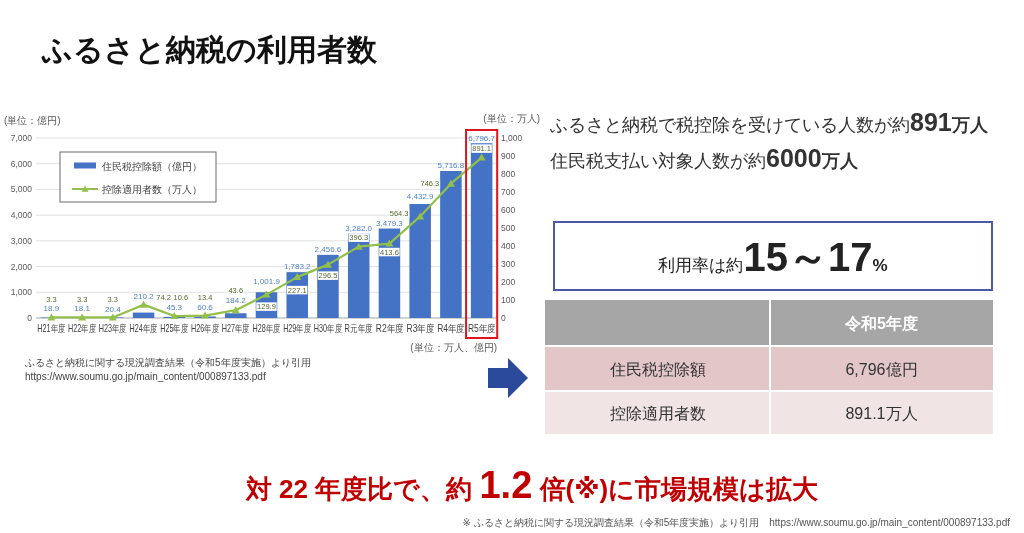  Describe the element at coordinates (508, 210) in the screenshot. I see `y2-tick-label: 600` at that location.